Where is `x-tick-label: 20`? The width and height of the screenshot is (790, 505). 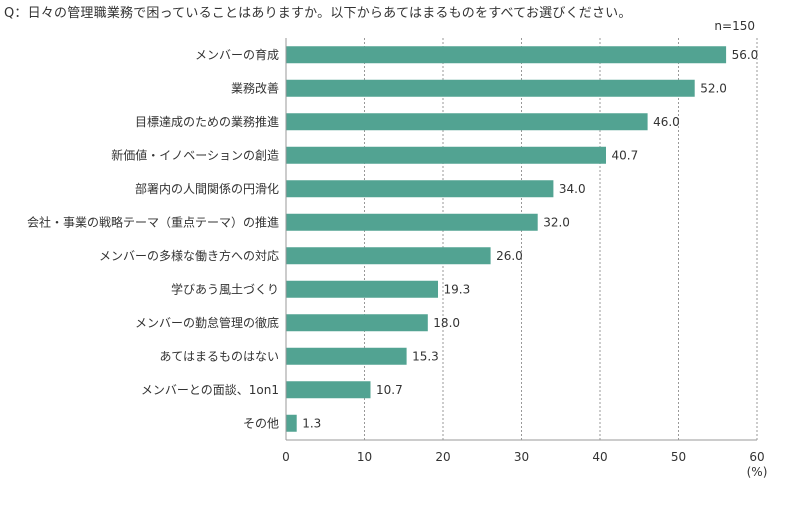 x-tick-label: 20 is located at coordinates (442, 457).